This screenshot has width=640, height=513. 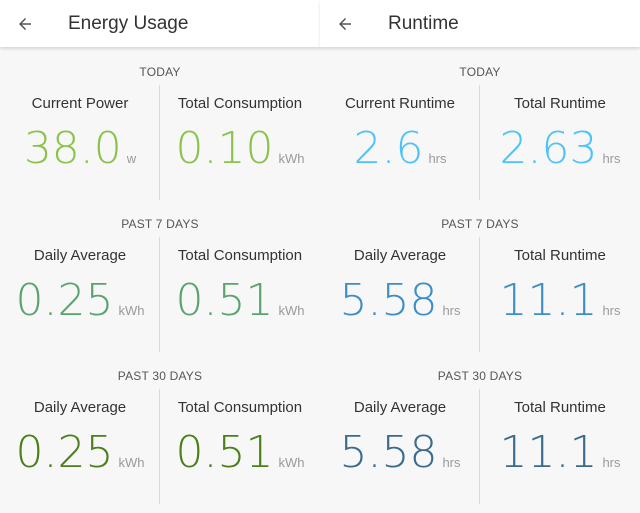 What do you see at coordinates (548, 148) in the screenshot?
I see `metric-value: 2.63` at bounding box center [548, 148].